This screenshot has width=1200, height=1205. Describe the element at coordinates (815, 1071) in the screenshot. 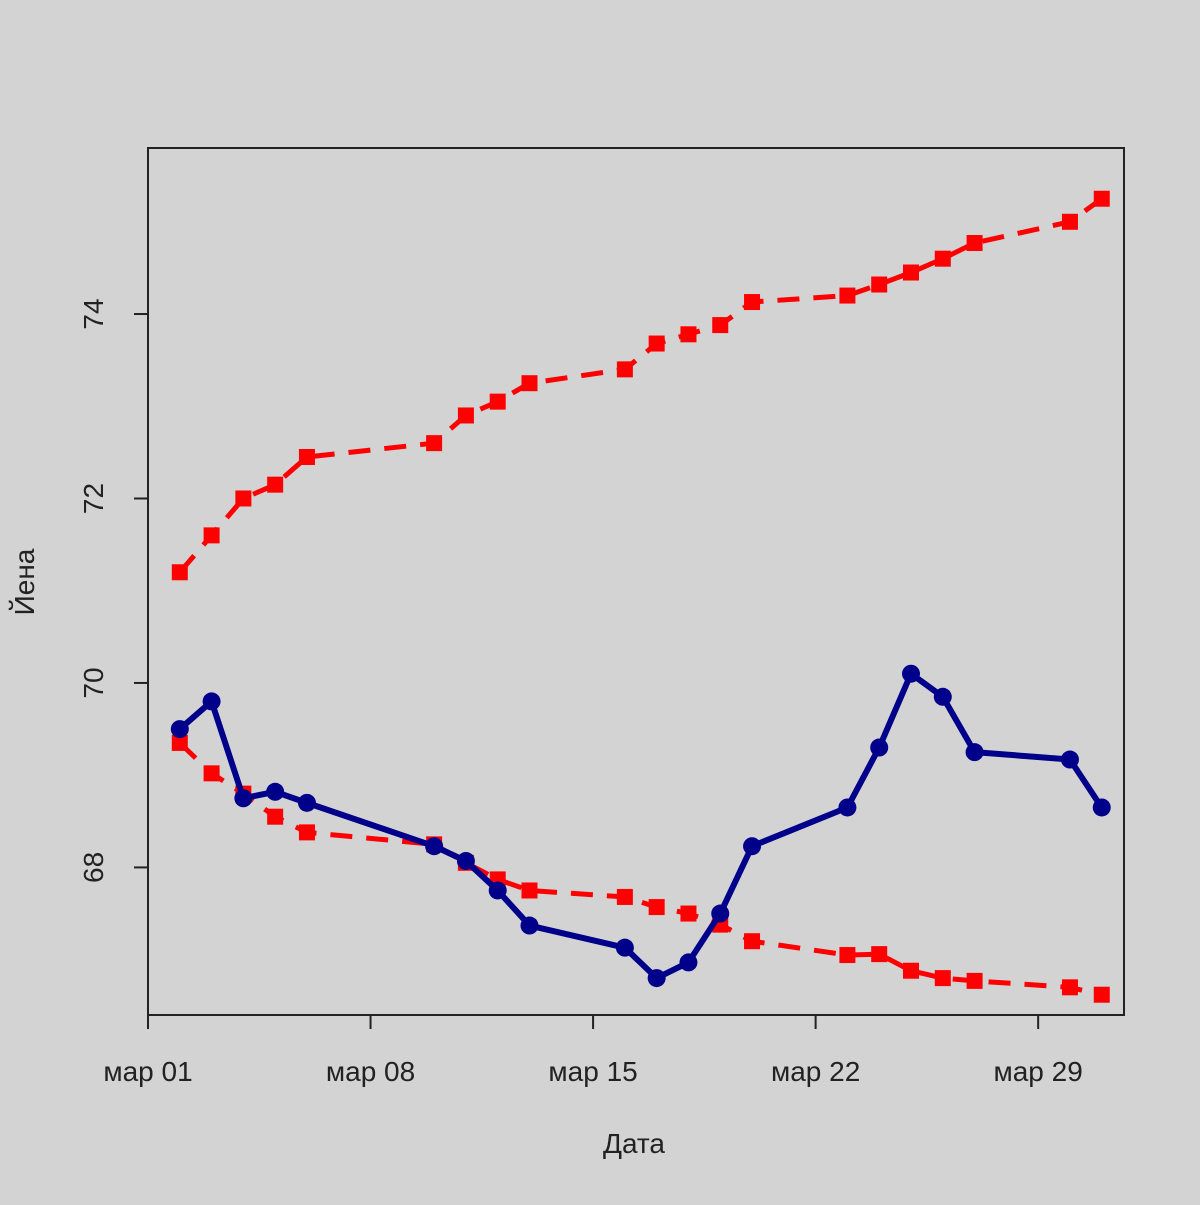

I see `x-tick-label: мар 22` at that location.